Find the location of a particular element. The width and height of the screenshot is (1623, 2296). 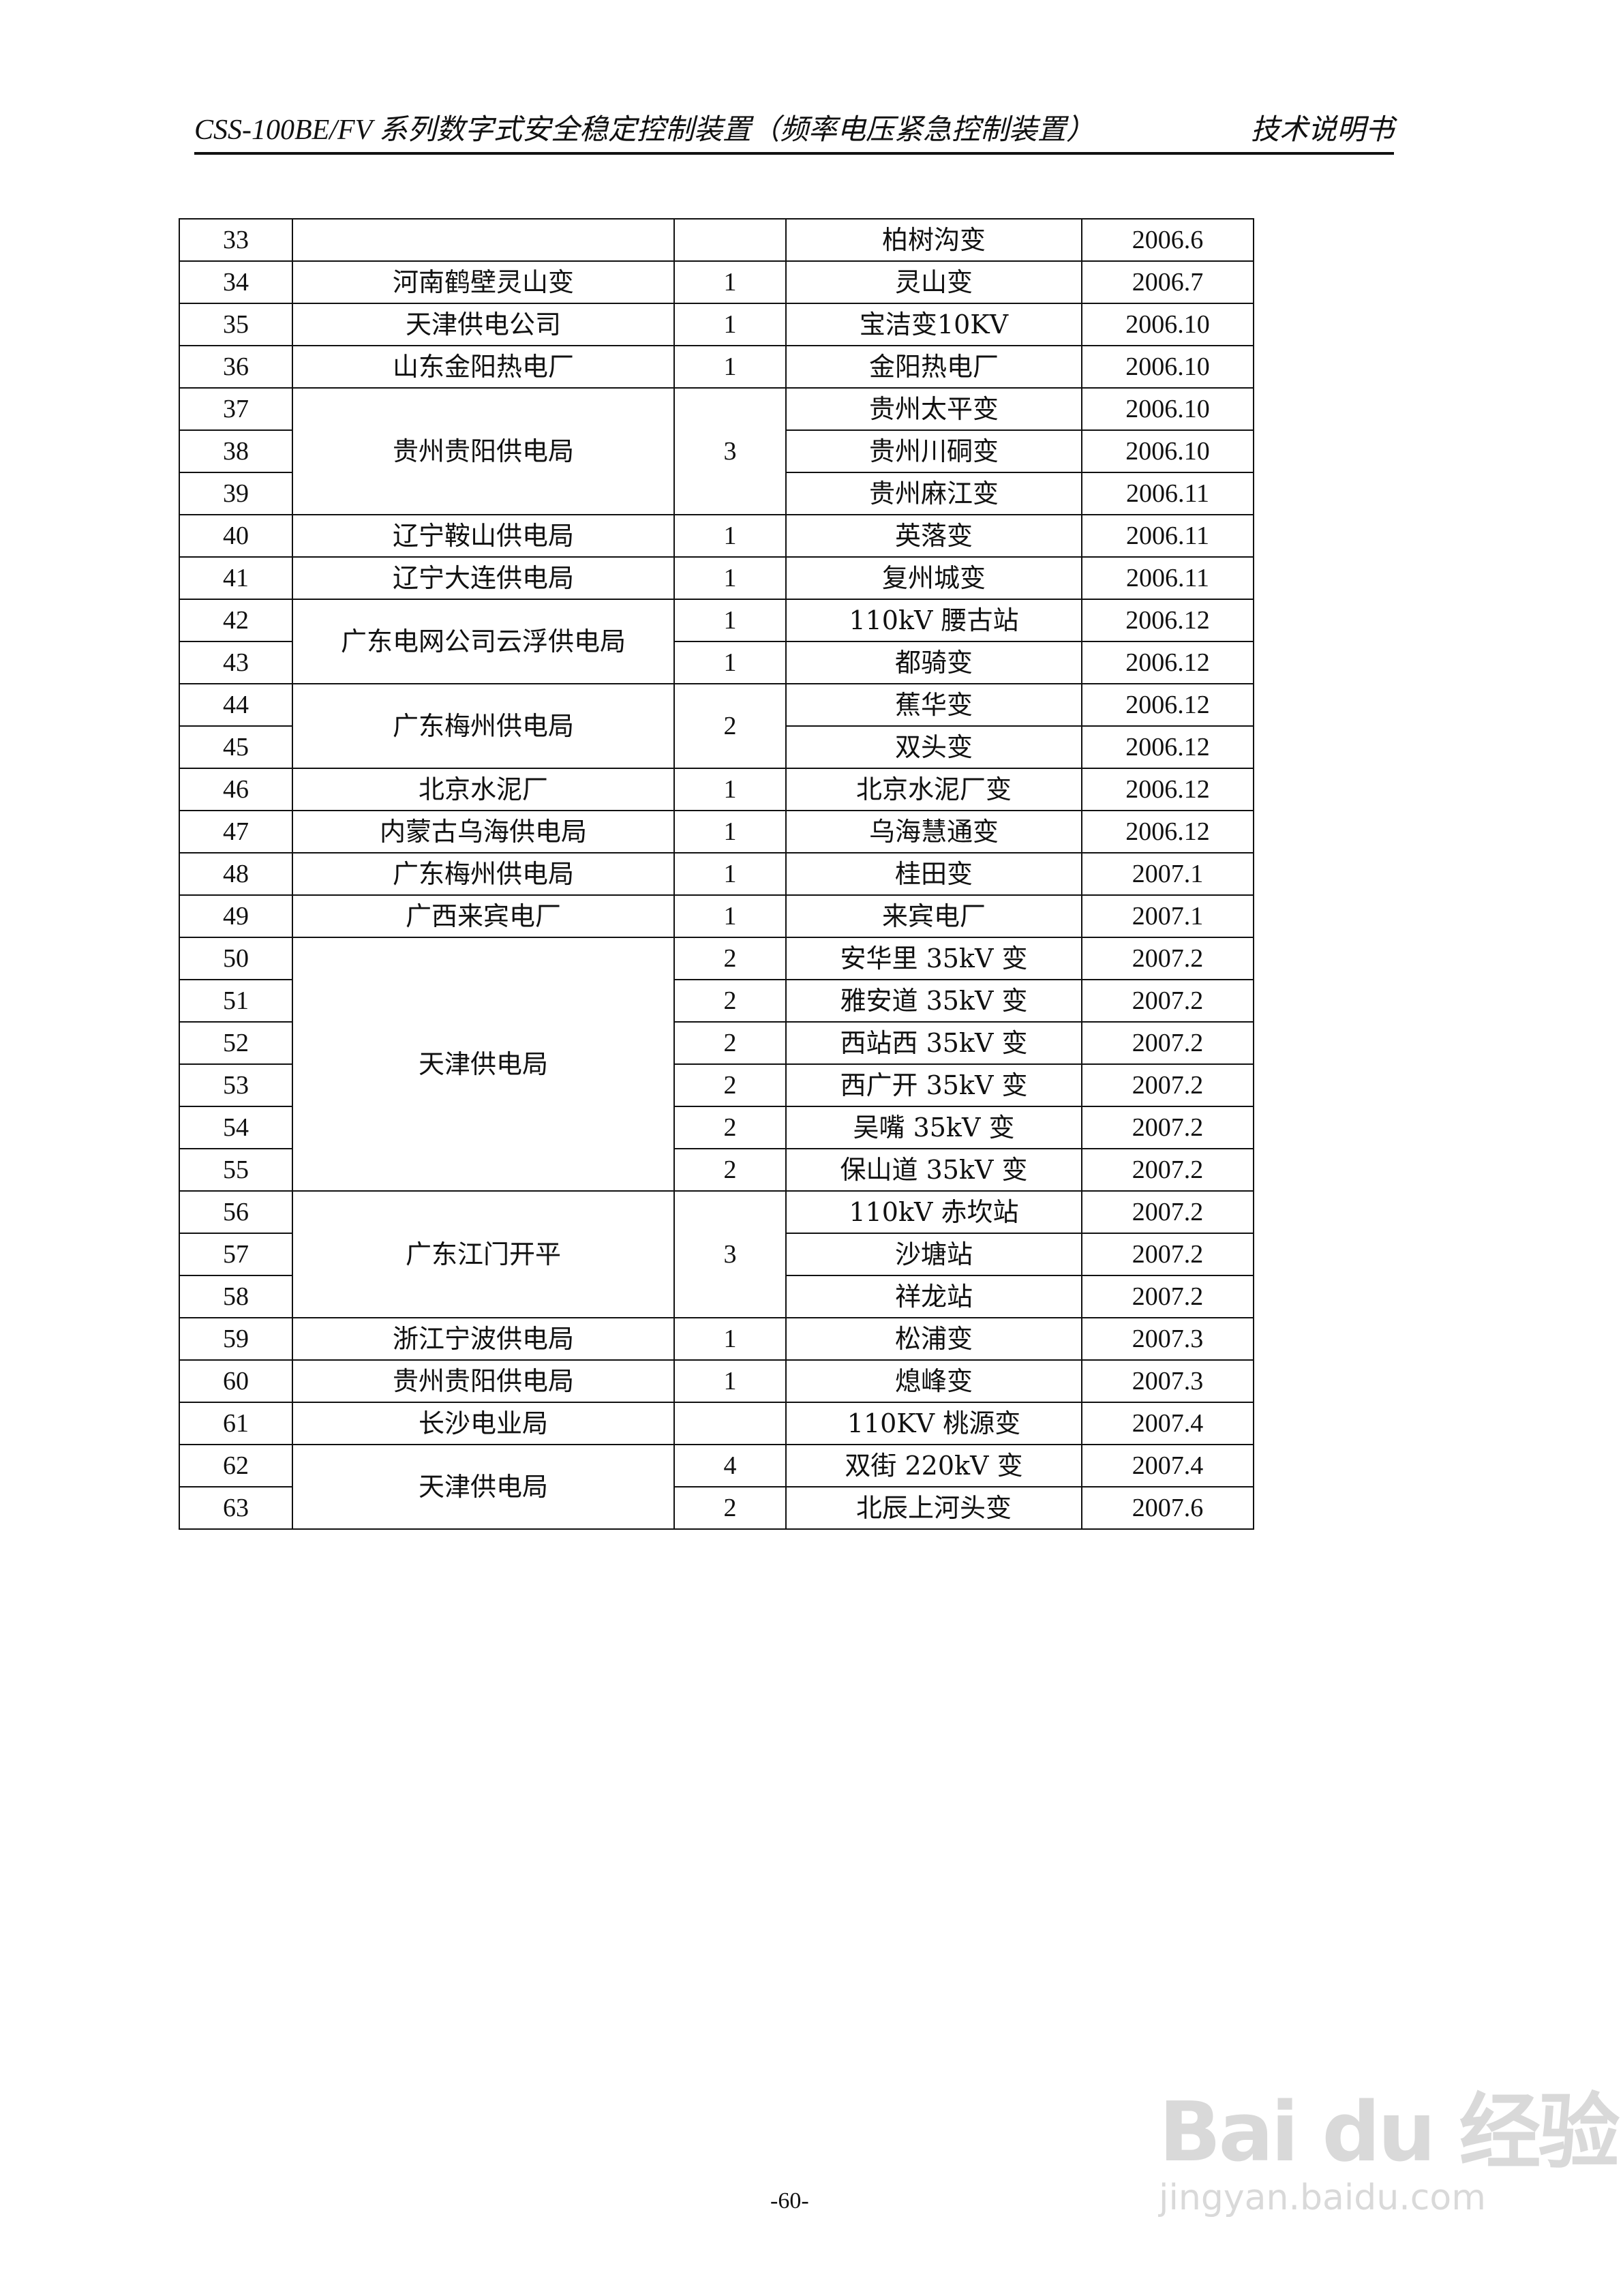

table-row: 56 广东江门开平 3 110kV 赤坎站 2007.2 is located at coordinates (717, 1254).